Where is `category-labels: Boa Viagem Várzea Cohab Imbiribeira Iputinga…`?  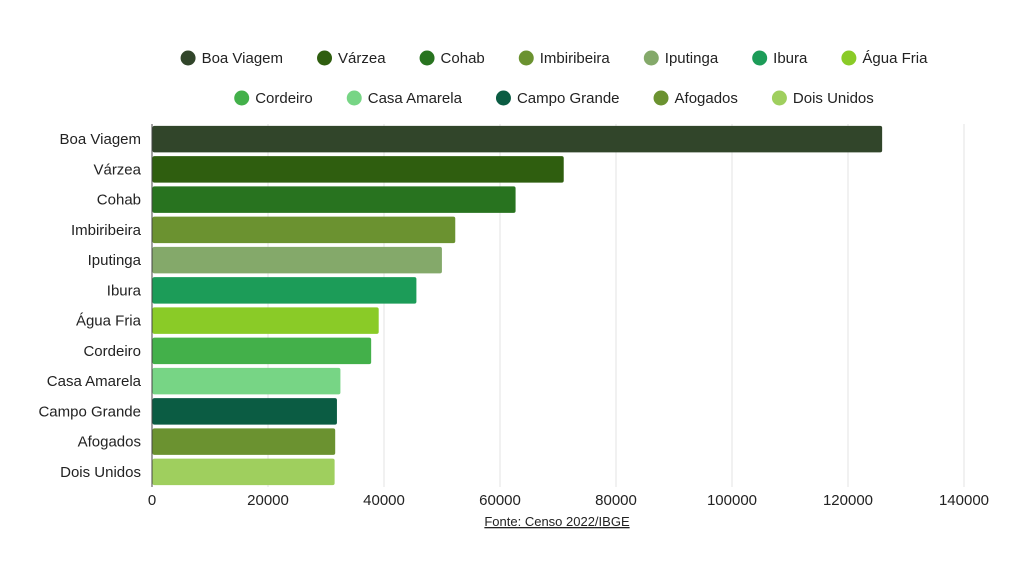
category-labels: Boa Viagem Várzea Cohab Imbiribeira Iputinga… is located at coordinates (89, 306).